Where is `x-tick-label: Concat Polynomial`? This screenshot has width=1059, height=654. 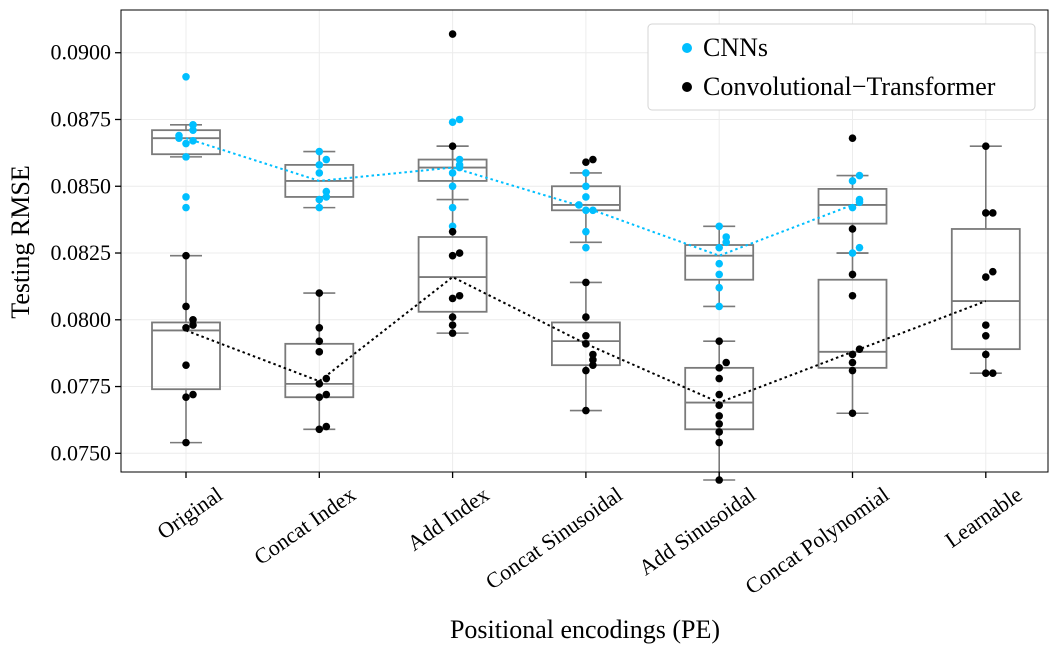
x-tick-label: Concat Polynomial is located at coordinates (816, 541).